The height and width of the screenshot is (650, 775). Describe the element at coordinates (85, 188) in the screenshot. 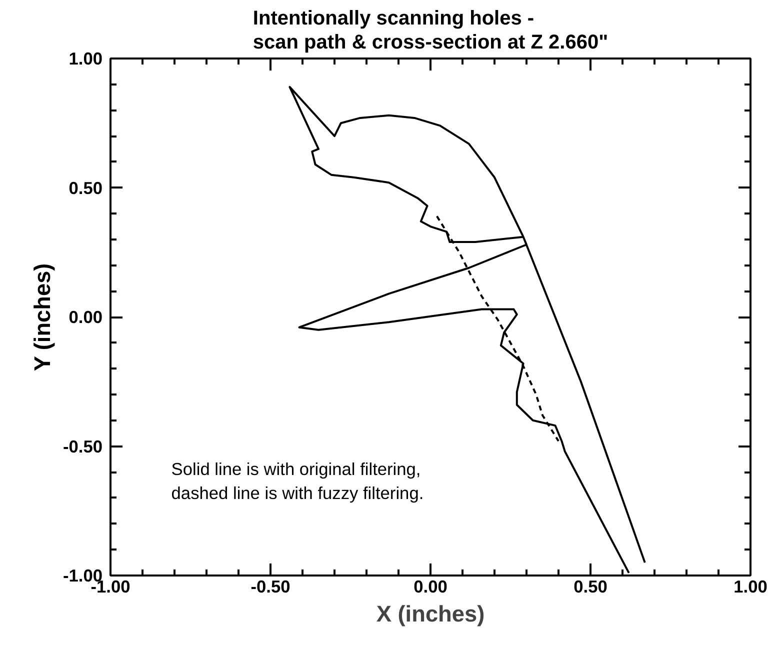

I see `y-tick-label: 0.50` at that location.